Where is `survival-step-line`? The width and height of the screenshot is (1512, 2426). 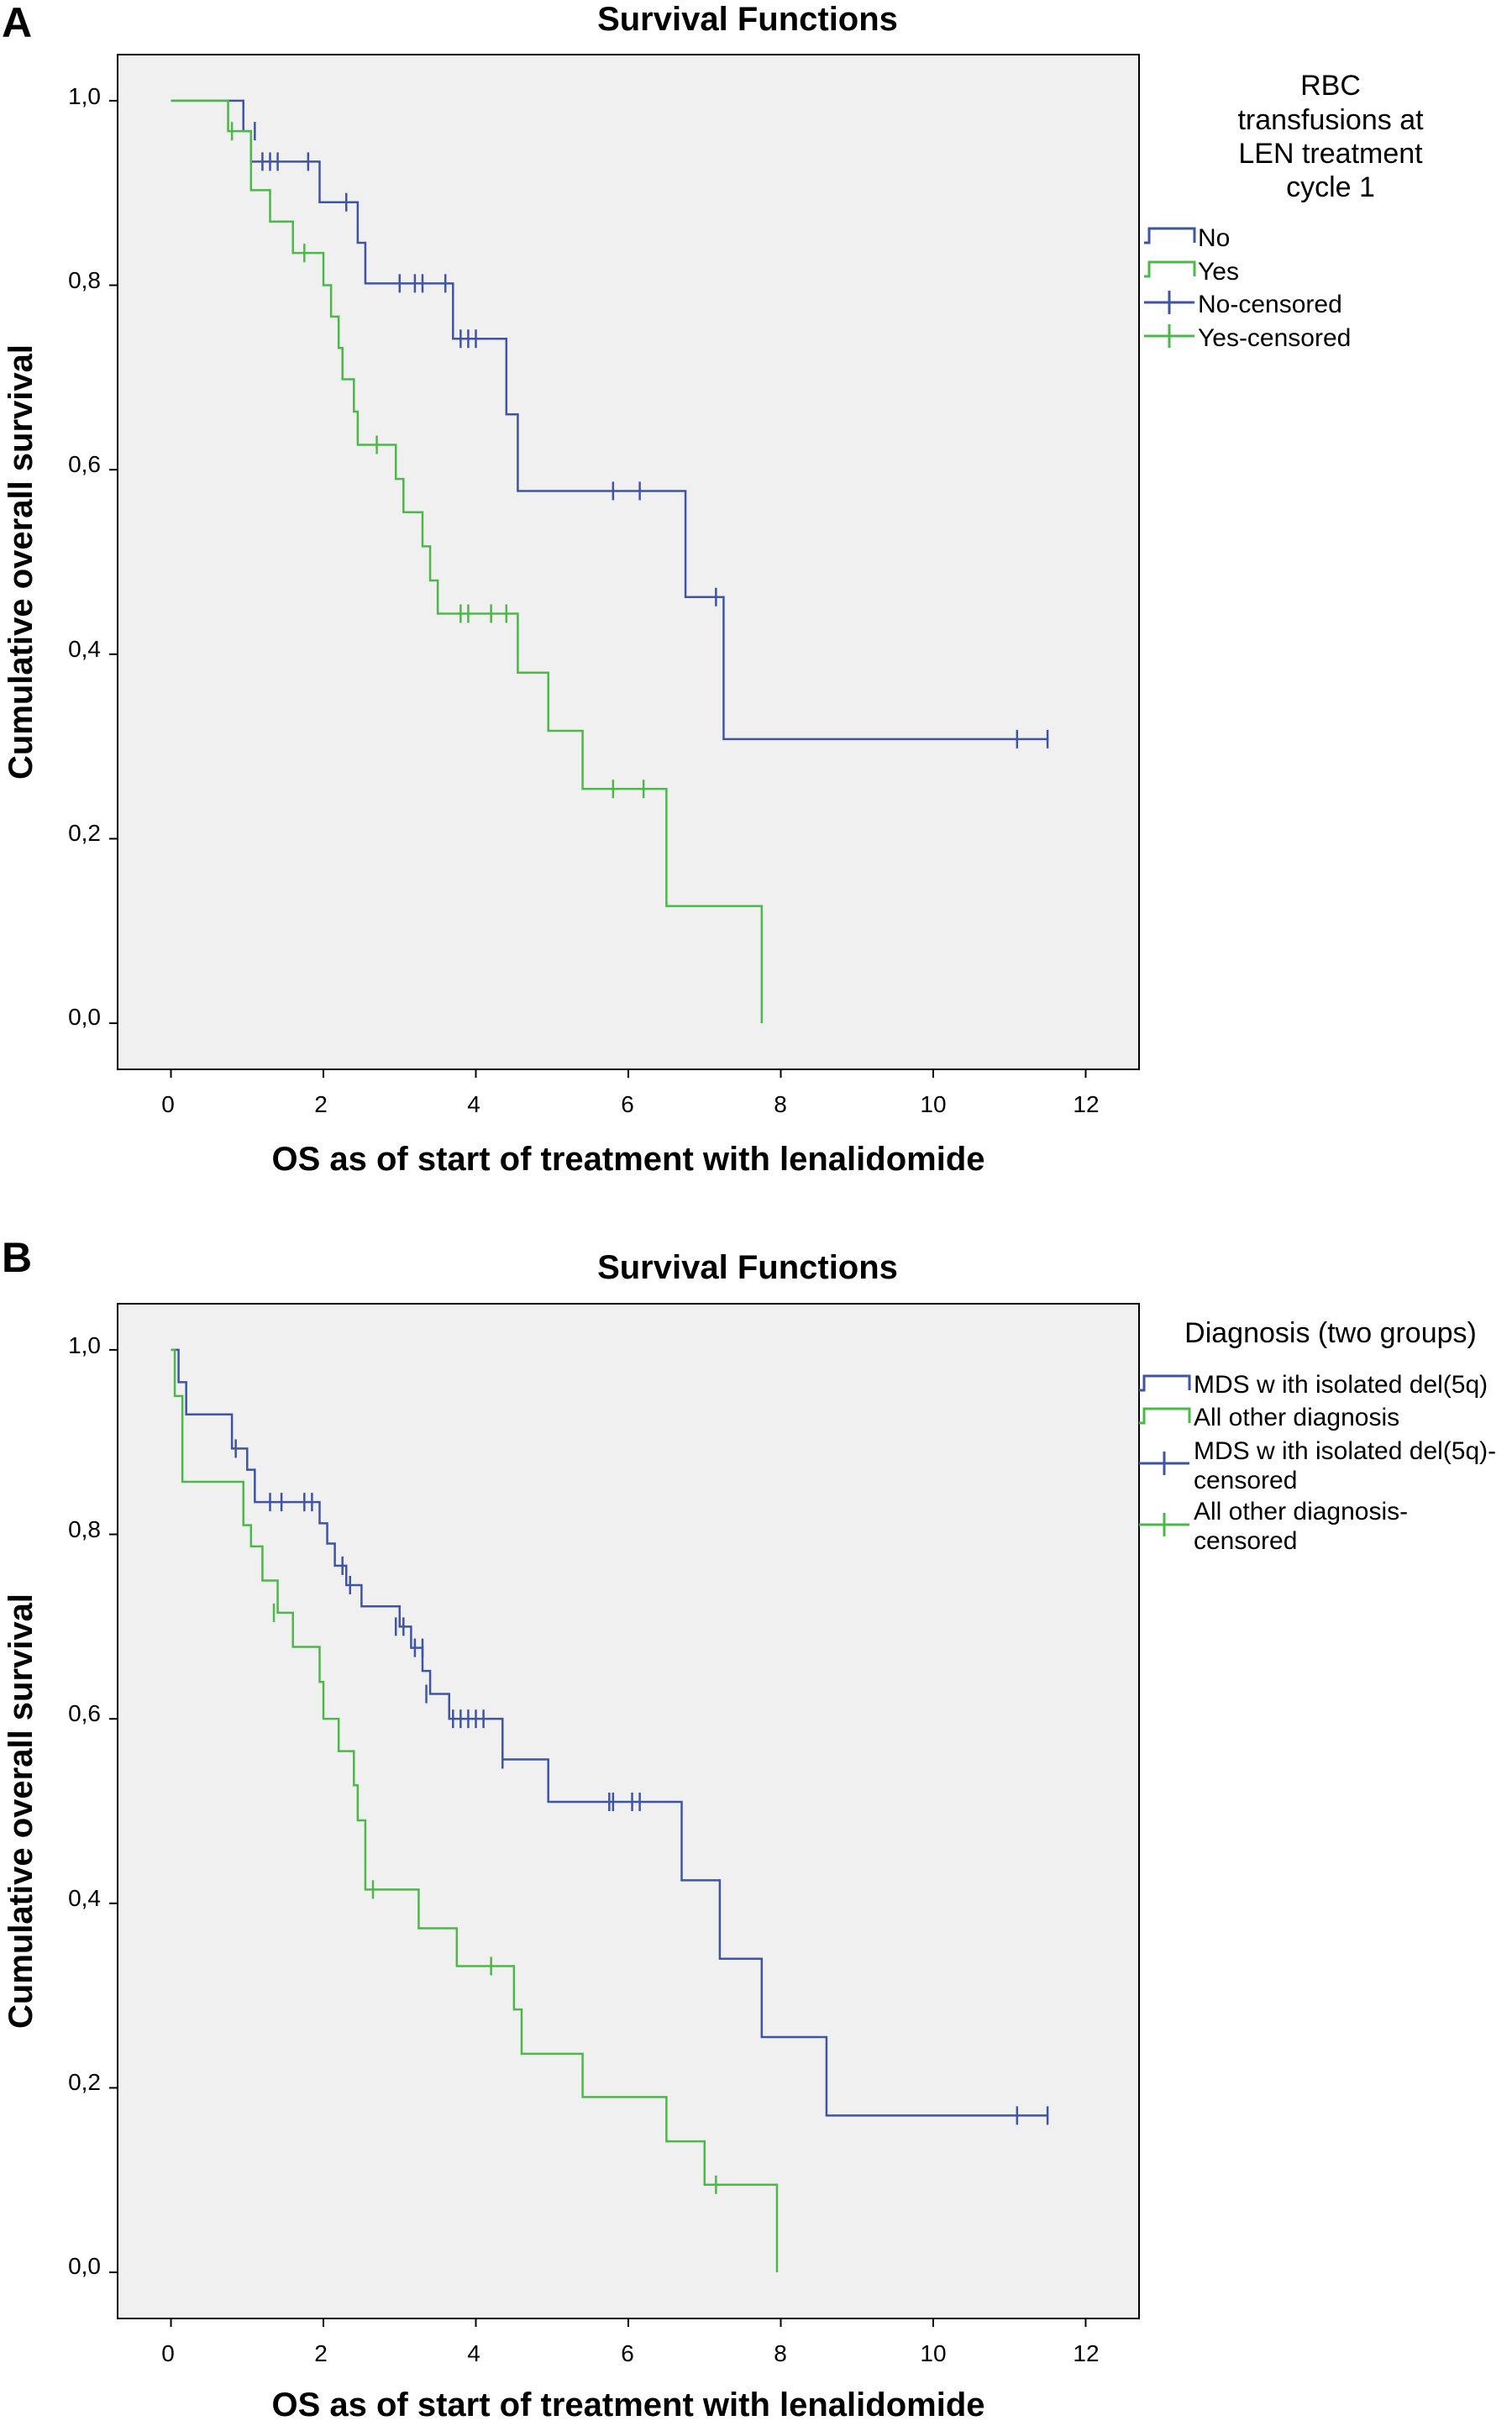 survival-step-line is located at coordinates (467, 561).